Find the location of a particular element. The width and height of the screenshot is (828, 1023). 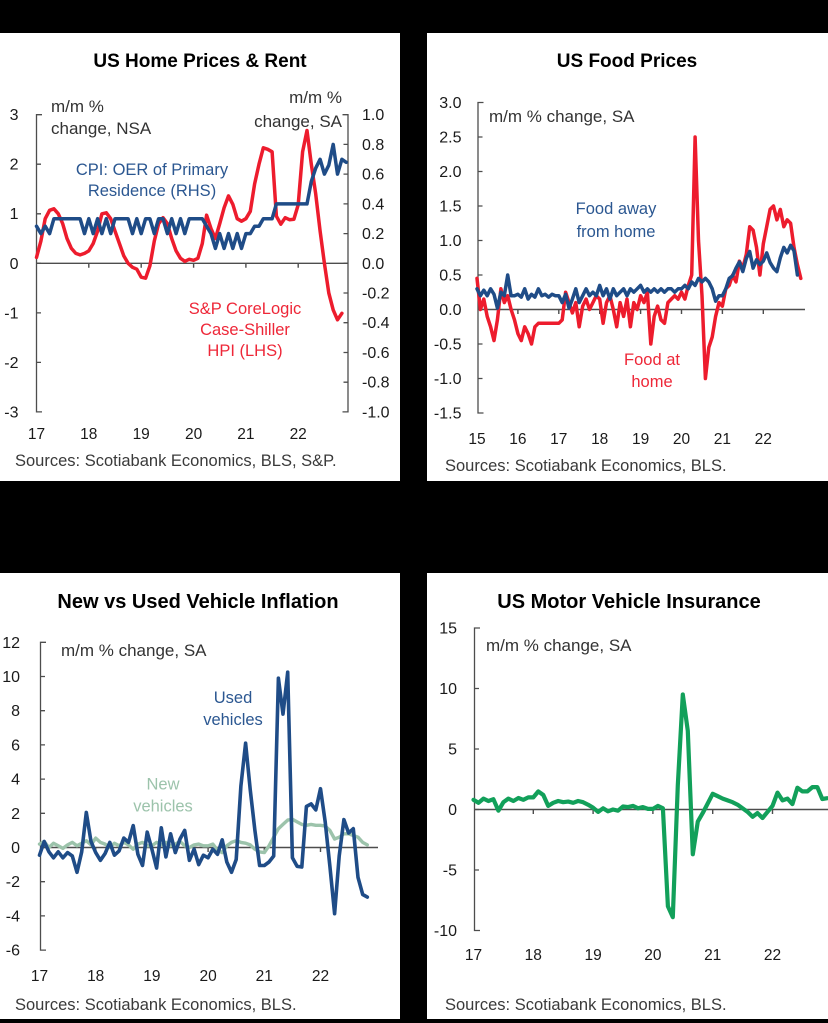

svg-text: Case-Shiller is located at coordinates (245, 330).